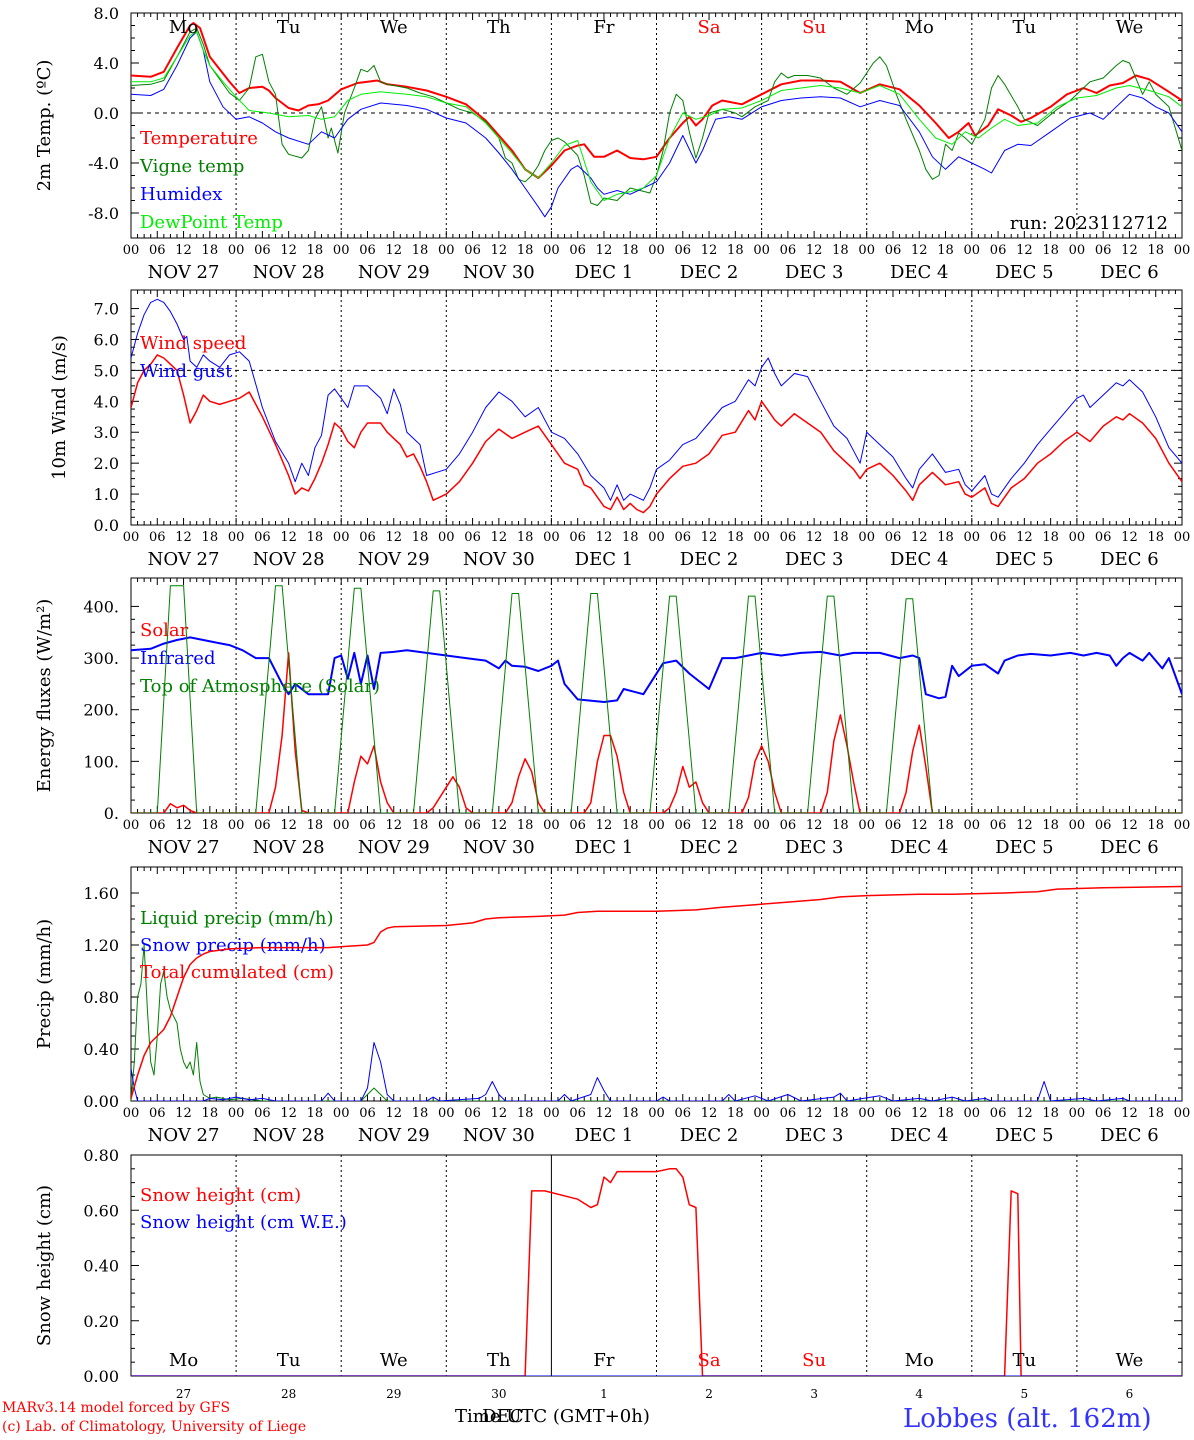 The height and width of the screenshot is (1440, 1194). What do you see at coordinates (1129, 1135) in the screenshot?
I see `date-label: DEC 6` at bounding box center [1129, 1135].